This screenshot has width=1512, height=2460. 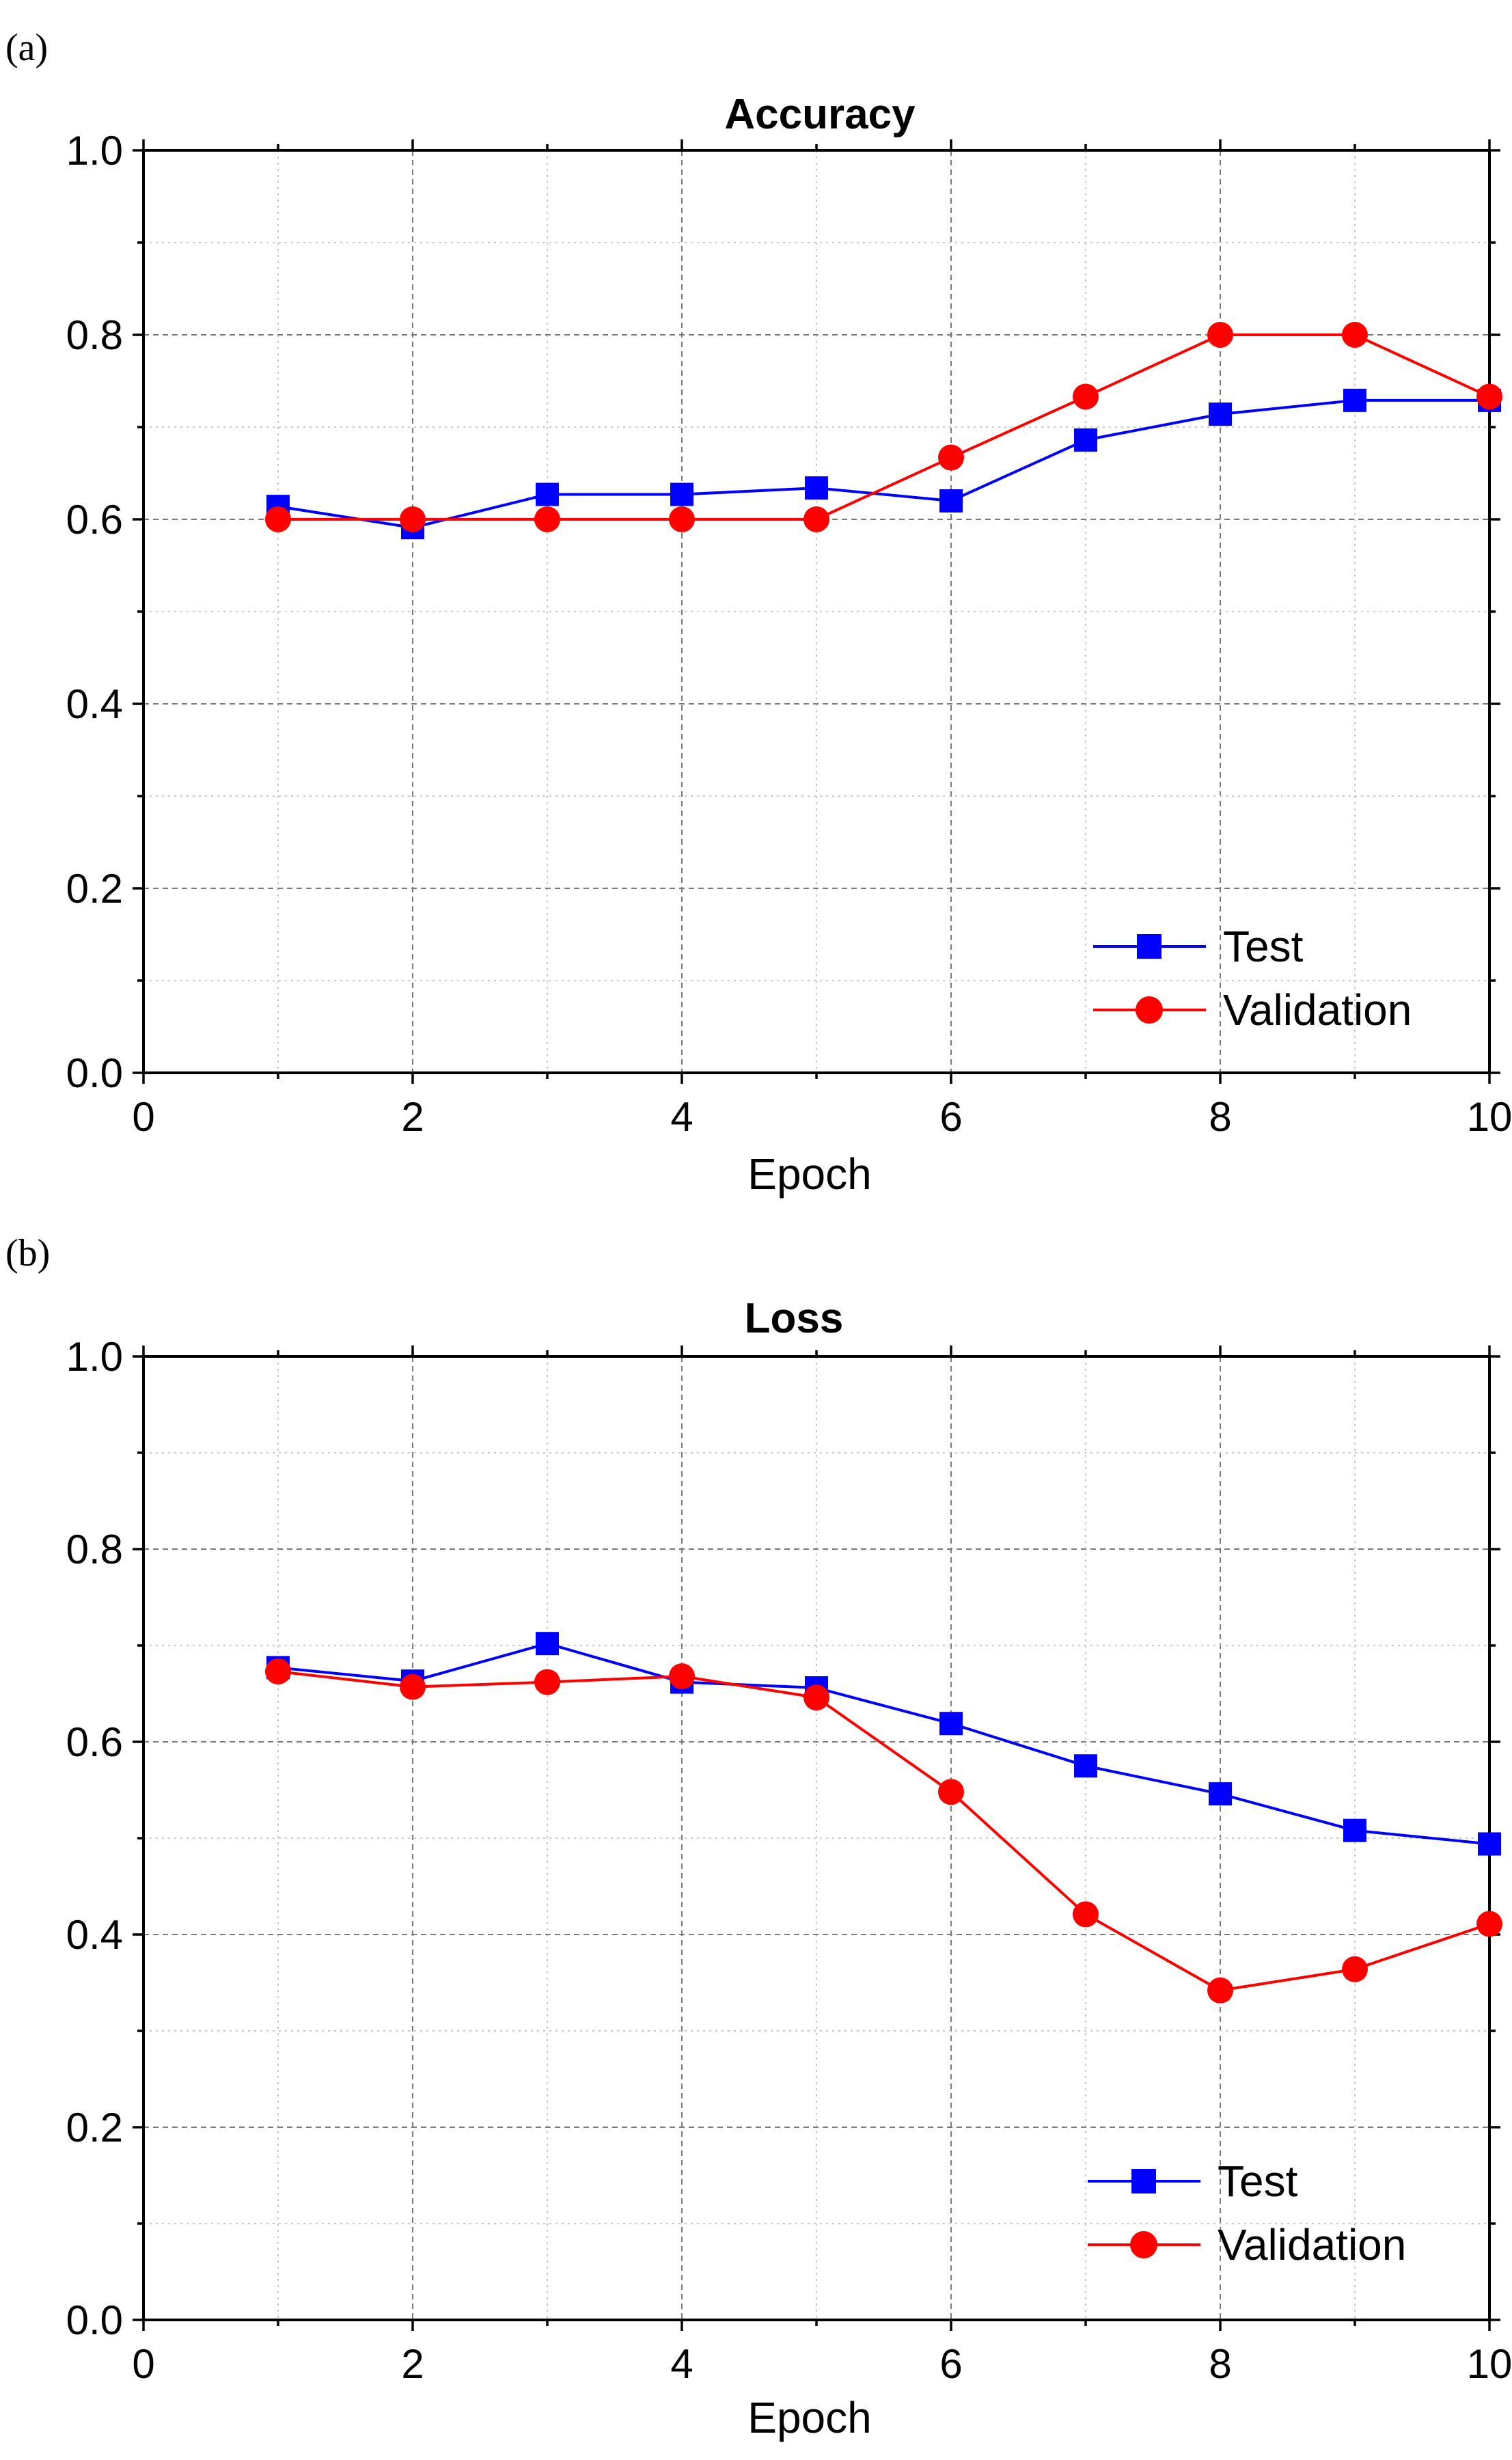 What do you see at coordinates (809, 2417) in the screenshot?
I see `x-axis-label-loss: Epoch` at bounding box center [809, 2417].